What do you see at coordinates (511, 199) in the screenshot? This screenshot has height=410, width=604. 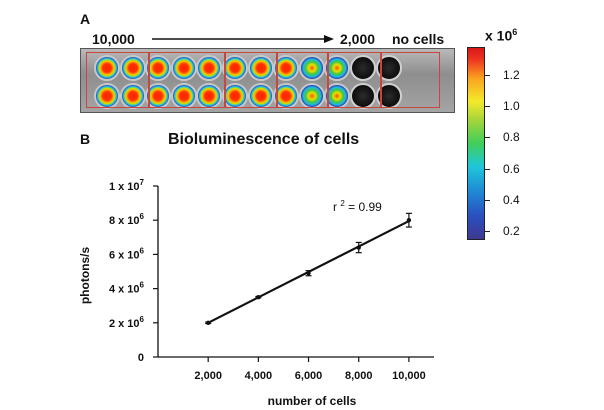 I see `colorbar-tick-label: 0.4` at bounding box center [511, 199].